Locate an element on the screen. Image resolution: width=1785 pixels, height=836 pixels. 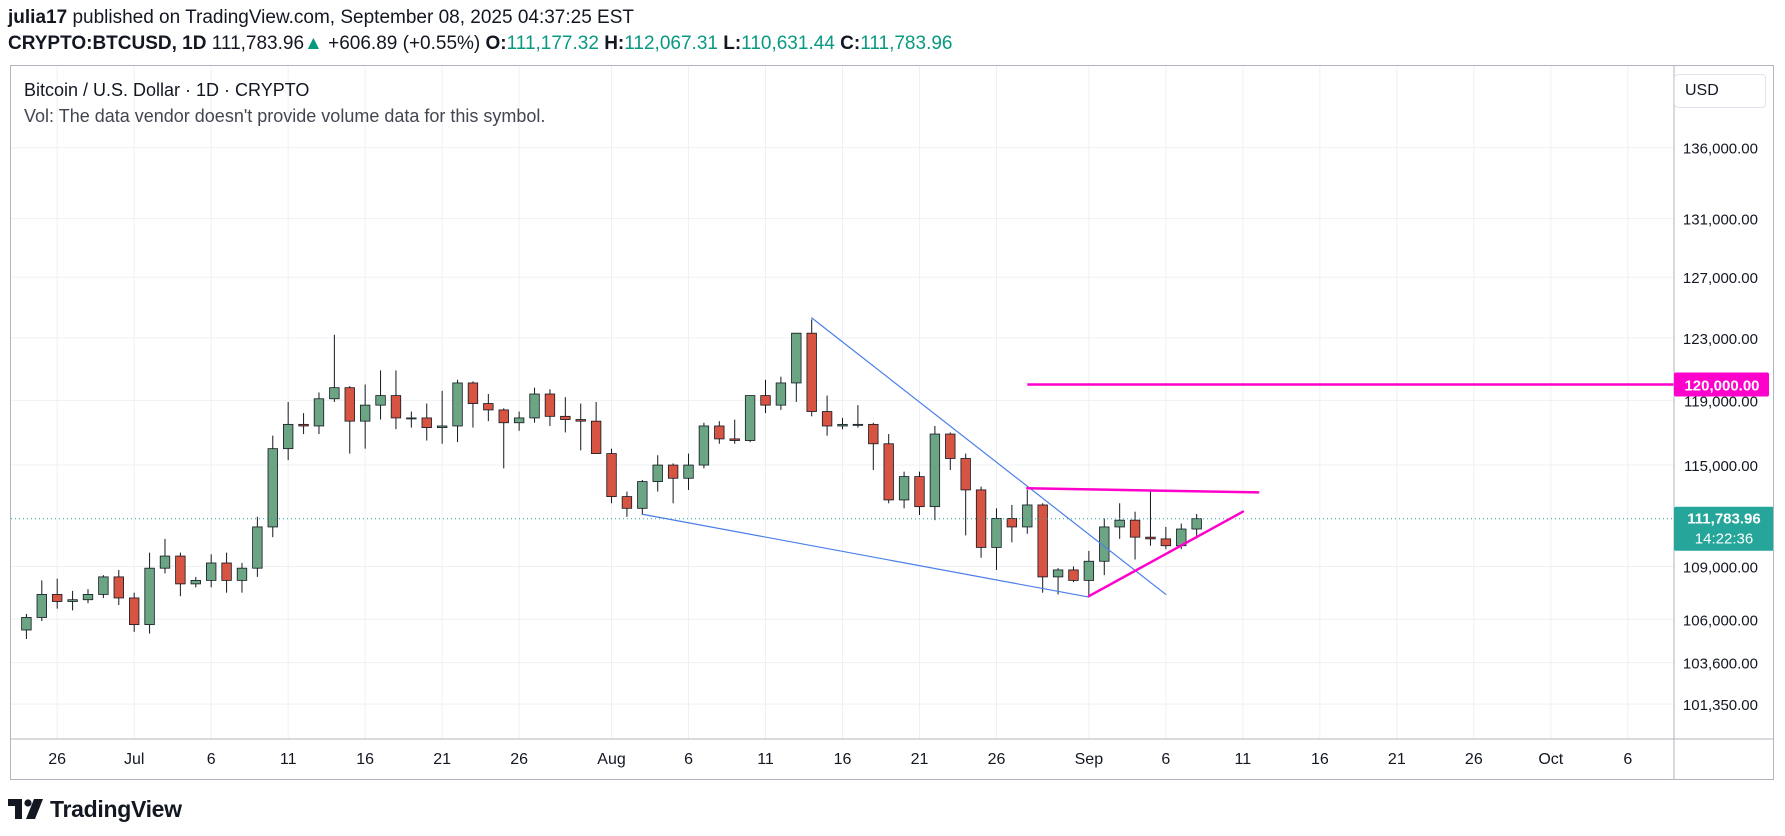
currency-button: USD is located at coordinates (1720, 91).